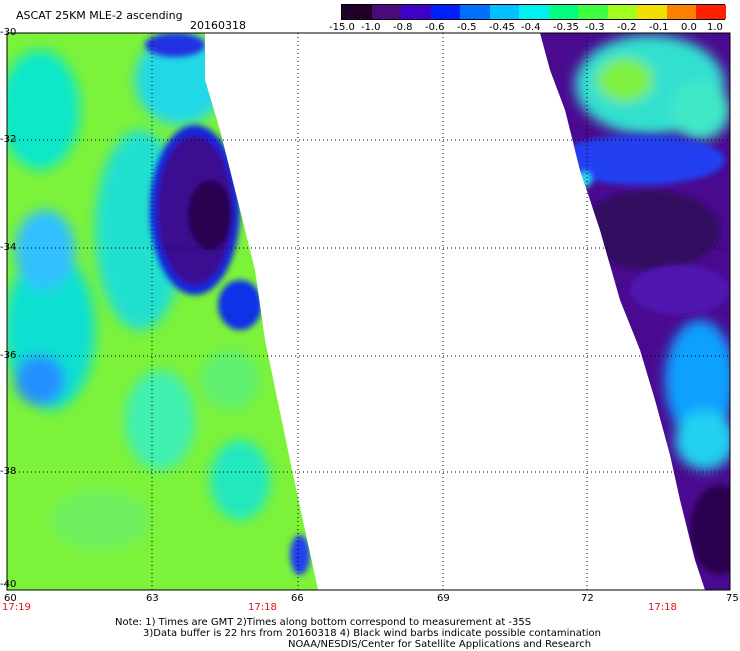  What do you see at coordinates (627, 27) in the screenshot?
I see `colorbar-label: -0.2` at bounding box center [627, 27].